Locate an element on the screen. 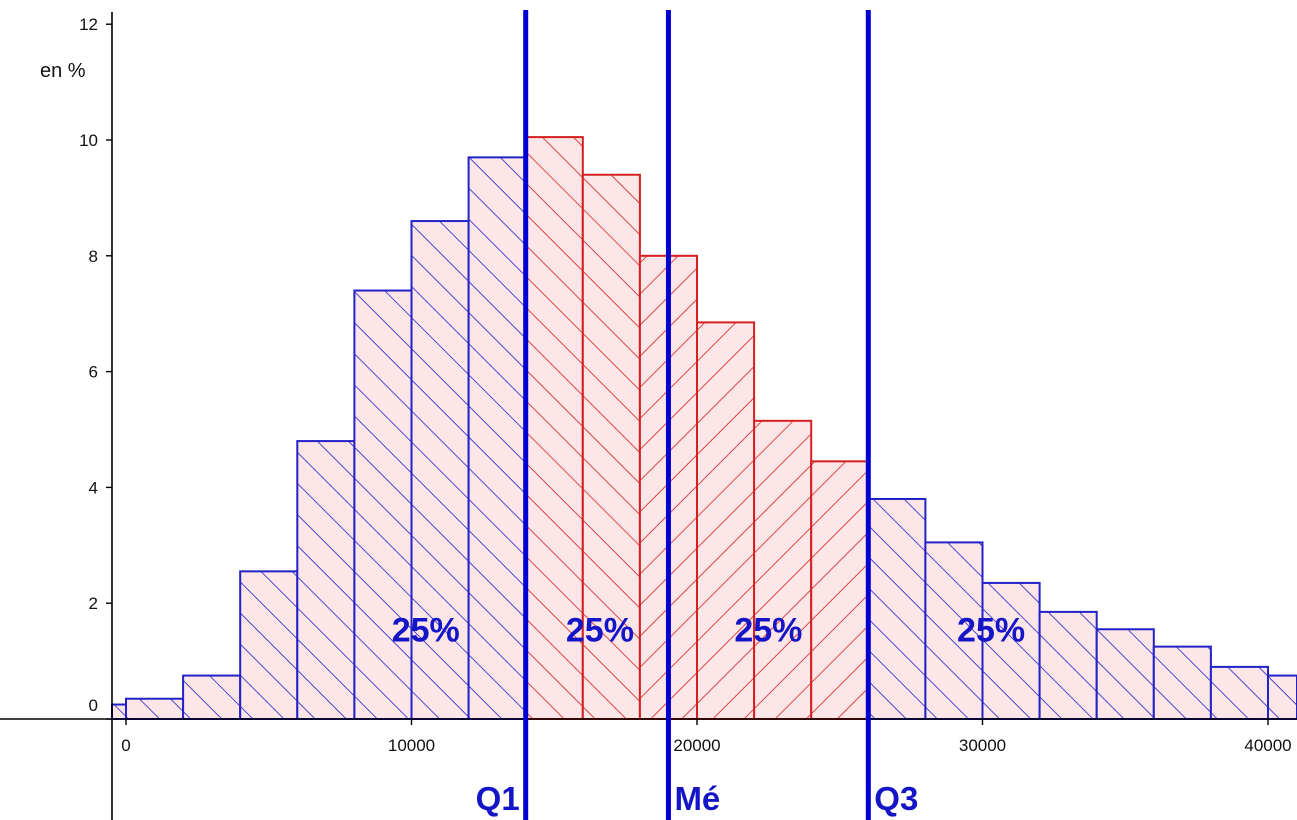  y-axis-label: en % is located at coordinates (63, 71).